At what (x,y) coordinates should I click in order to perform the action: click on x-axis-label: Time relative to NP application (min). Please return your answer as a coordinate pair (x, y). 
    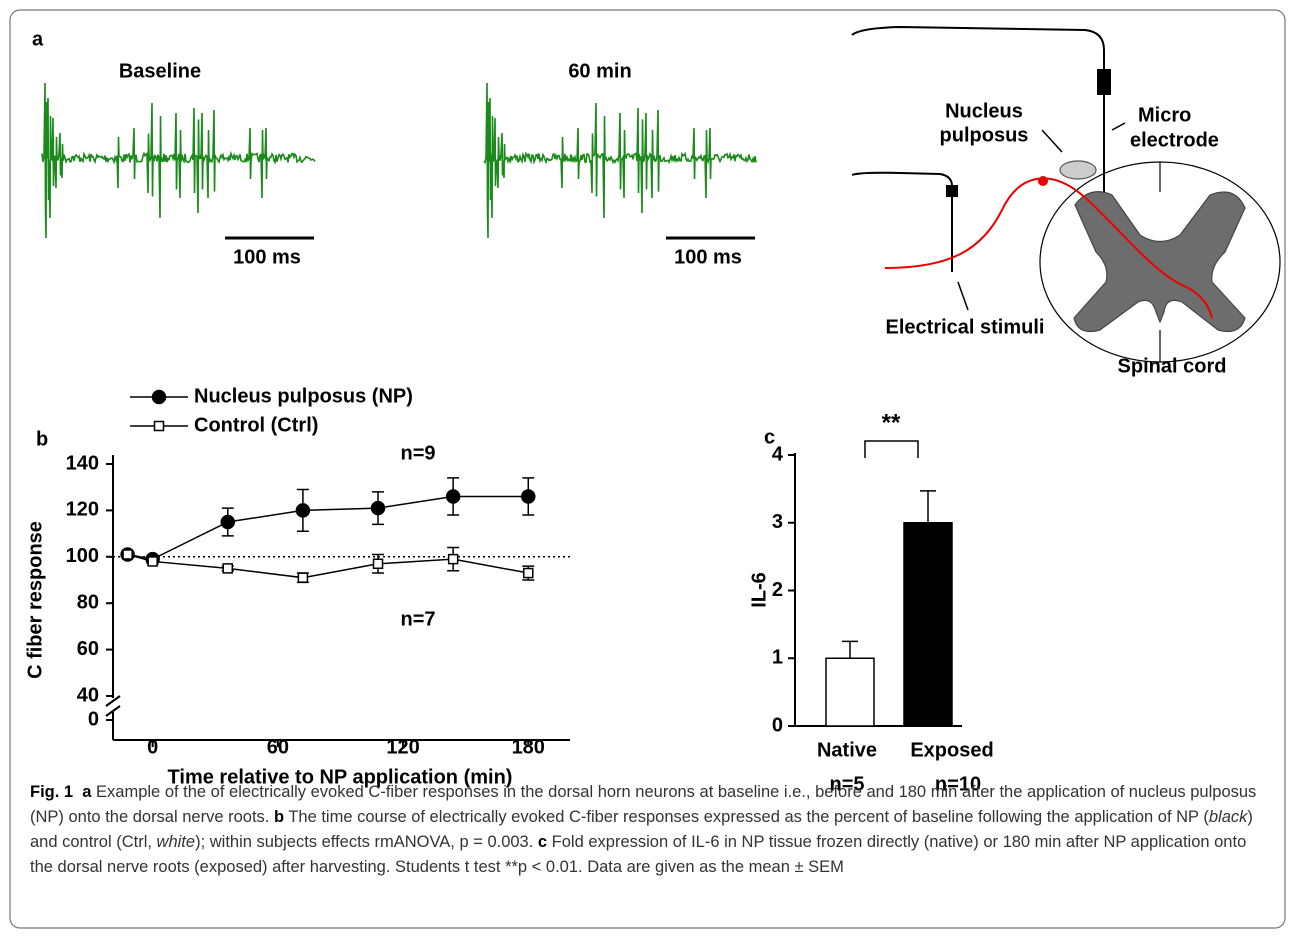
    Looking at the image, I should click on (340, 777).